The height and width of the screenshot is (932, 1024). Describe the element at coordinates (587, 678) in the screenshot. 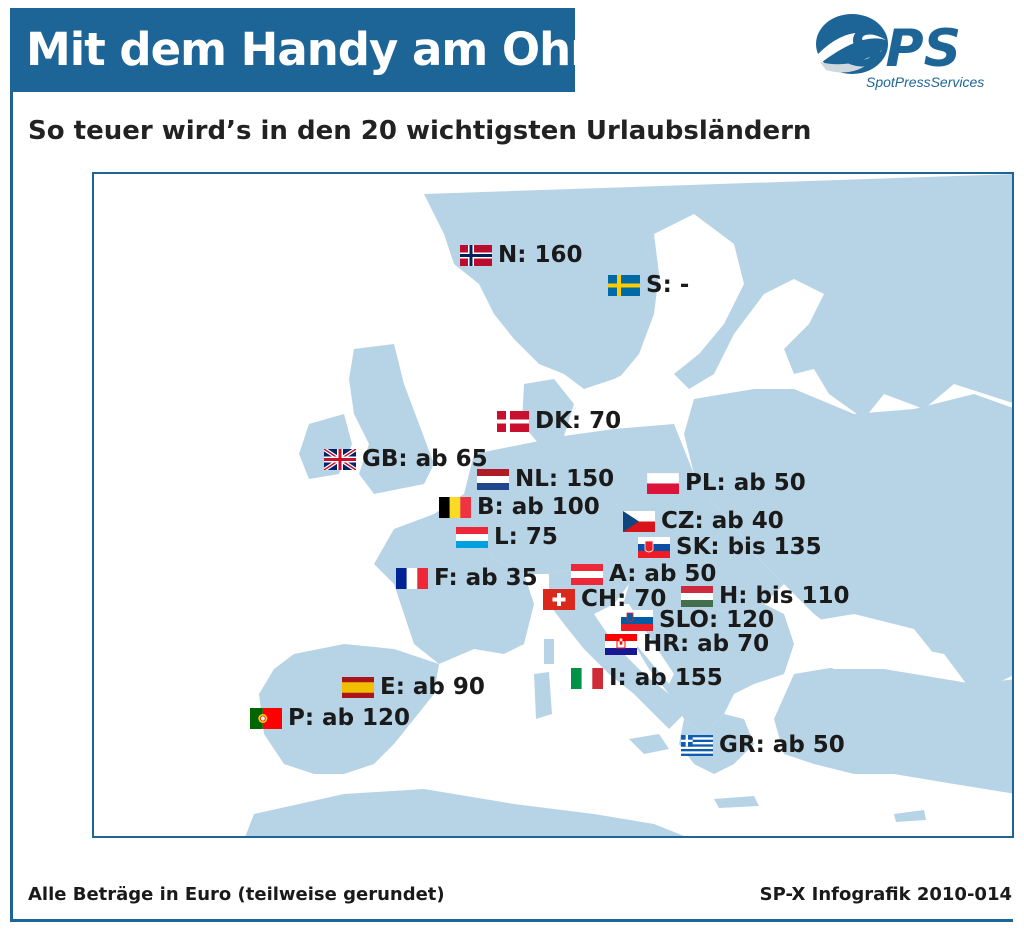

I see `italy-flag` at that location.